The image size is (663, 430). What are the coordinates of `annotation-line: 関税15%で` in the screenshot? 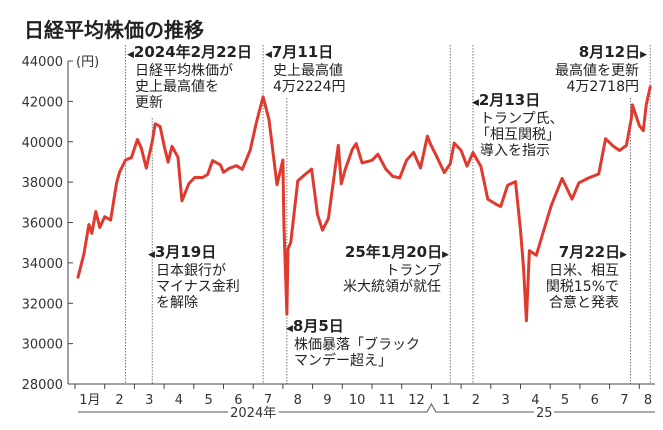 It's located at (582, 287).